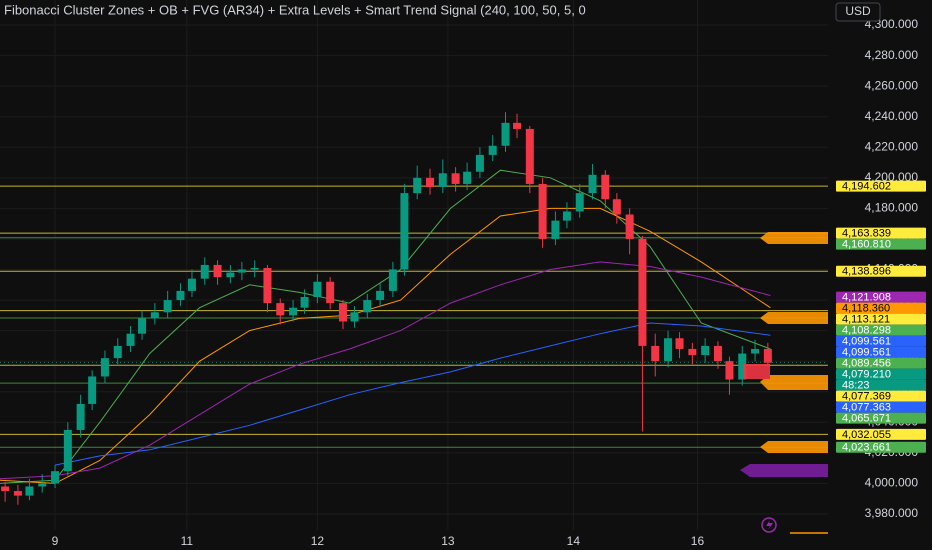 This screenshot has height=550, width=932. Describe the element at coordinates (318, 541) in the screenshot. I see `x-tick-label: 12` at that location.